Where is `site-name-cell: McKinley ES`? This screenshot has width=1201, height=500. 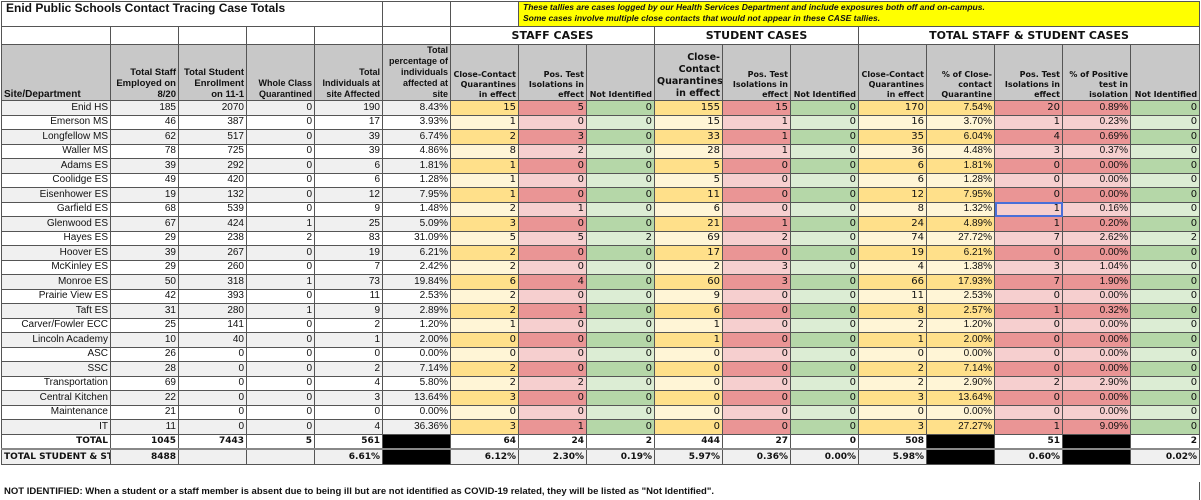
site-name-cell: McKinley ES is located at coordinates (56, 267).